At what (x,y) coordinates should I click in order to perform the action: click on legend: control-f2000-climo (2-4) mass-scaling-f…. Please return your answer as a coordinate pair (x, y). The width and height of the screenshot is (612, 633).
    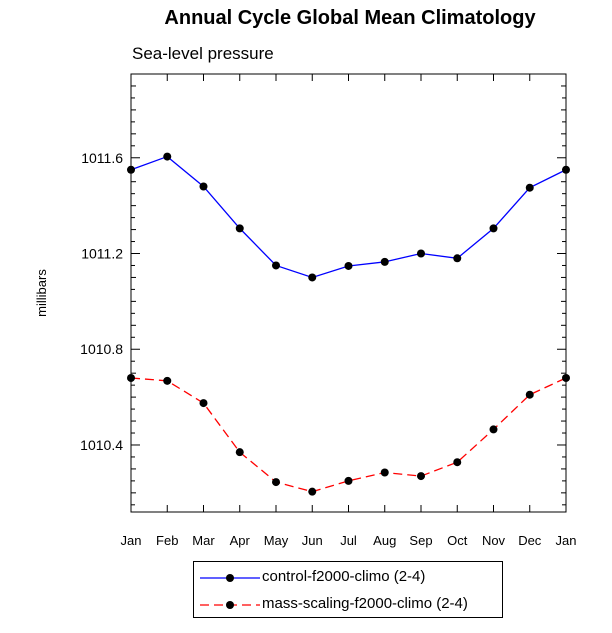
    Looking at the image, I should click on (348, 589).